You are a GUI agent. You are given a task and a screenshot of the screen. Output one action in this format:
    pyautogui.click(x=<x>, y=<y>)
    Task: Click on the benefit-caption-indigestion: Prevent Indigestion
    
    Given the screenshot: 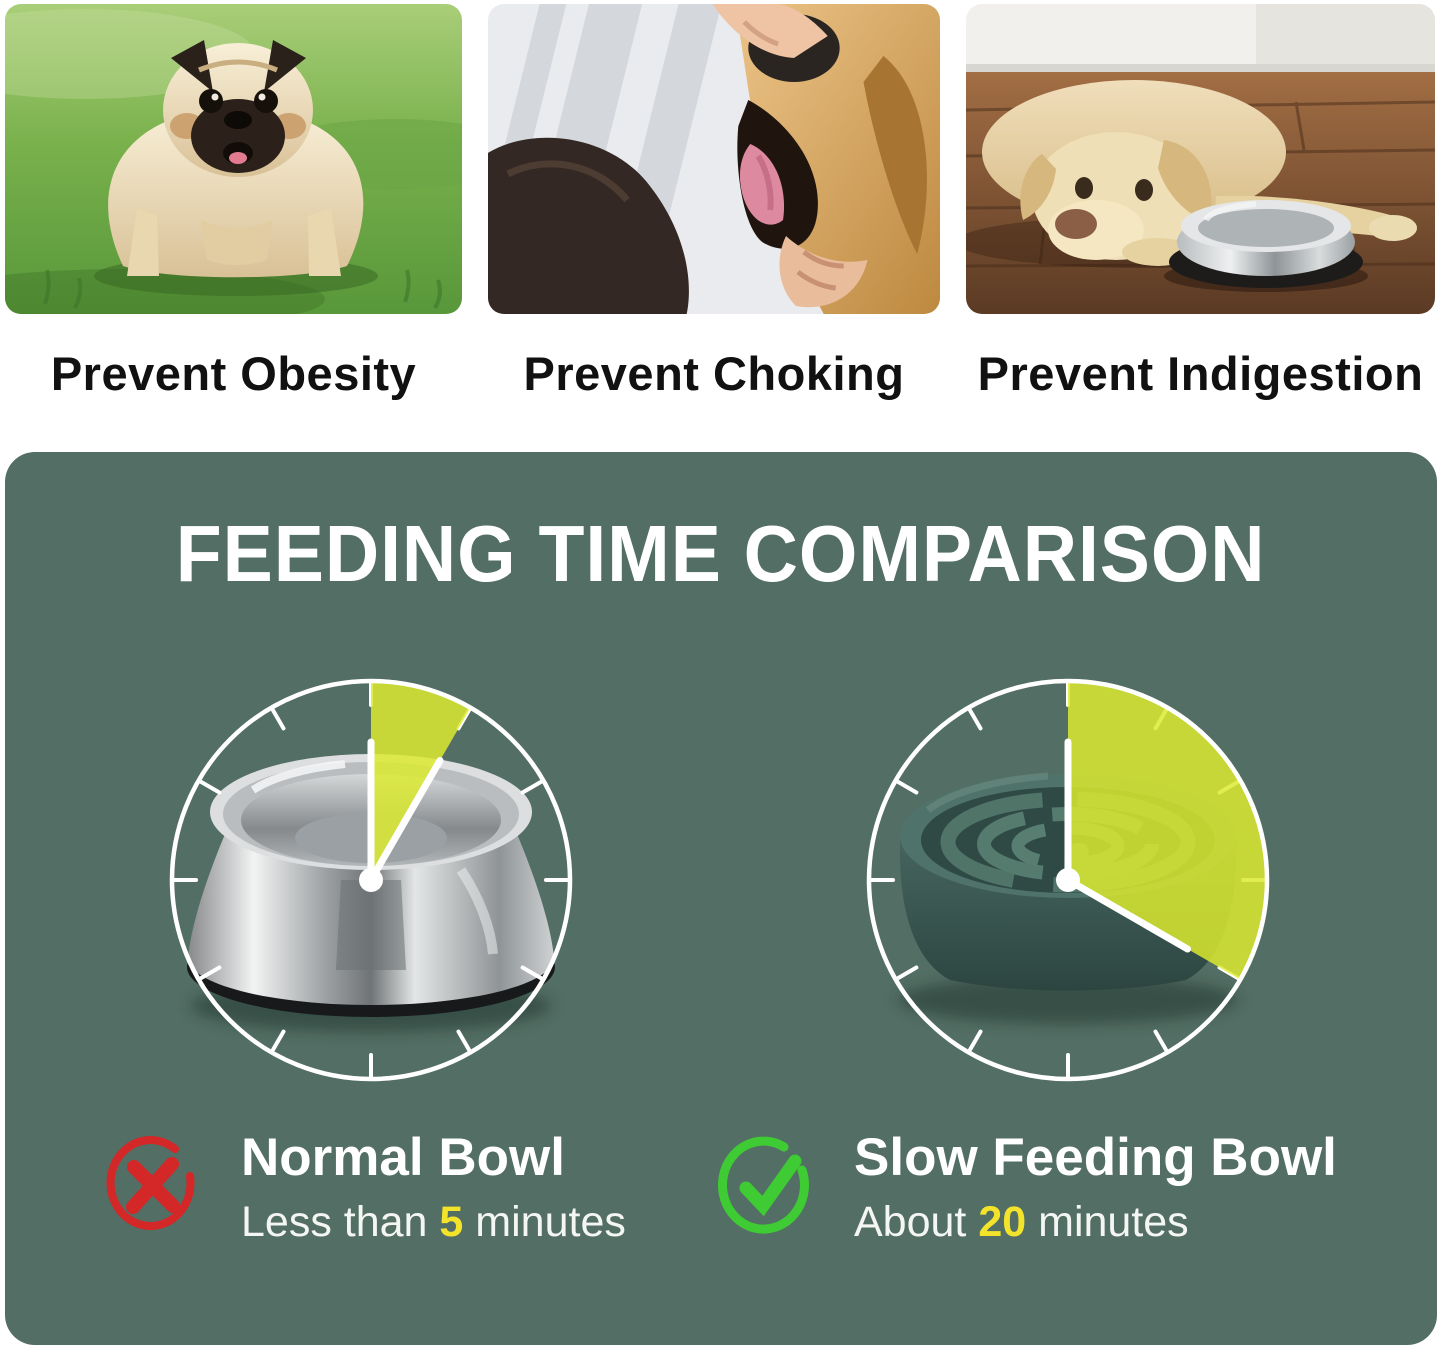 What is the action you would take?
    pyautogui.click(x=1200, y=373)
    